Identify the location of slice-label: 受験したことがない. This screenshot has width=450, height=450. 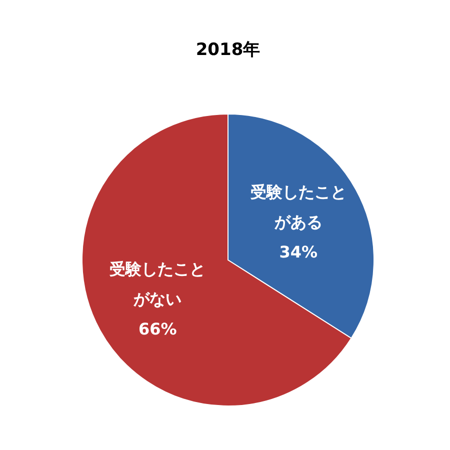
(157, 284).